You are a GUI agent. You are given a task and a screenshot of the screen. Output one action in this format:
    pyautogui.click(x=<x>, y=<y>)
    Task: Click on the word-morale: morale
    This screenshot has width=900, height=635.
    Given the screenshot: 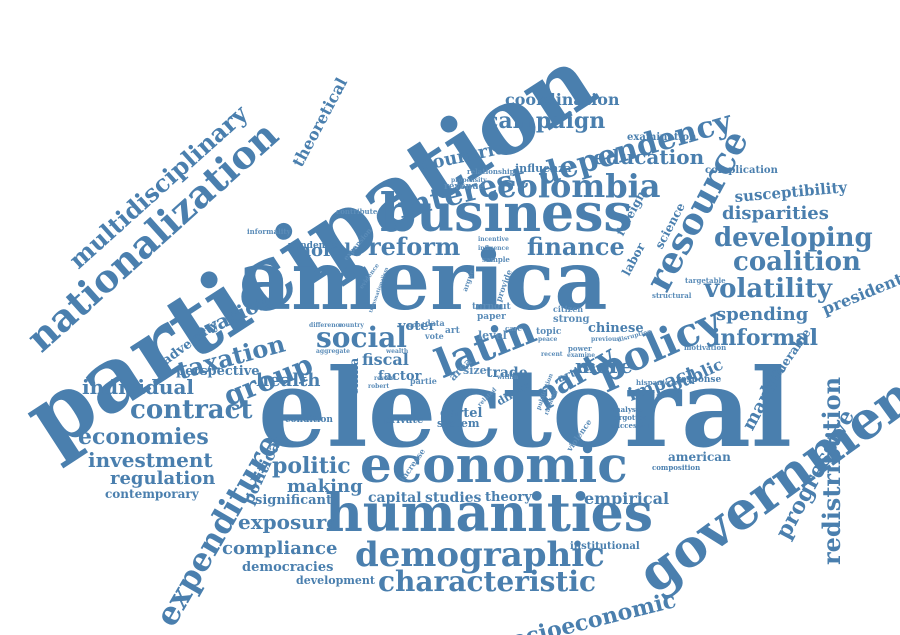 What is the action you would take?
    pyautogui.click(x=327, y=250)
    